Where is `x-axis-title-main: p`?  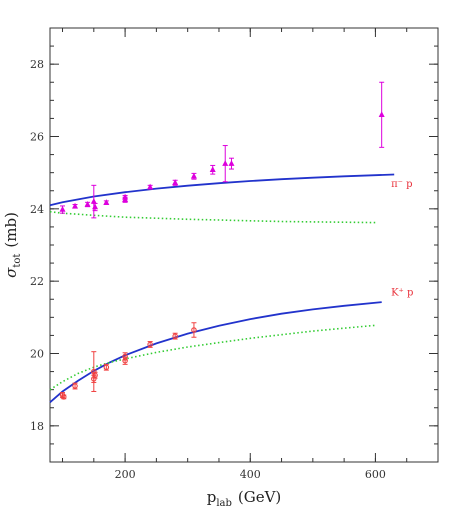 x-axis-title-main: p is located at coordinates (212, 497).